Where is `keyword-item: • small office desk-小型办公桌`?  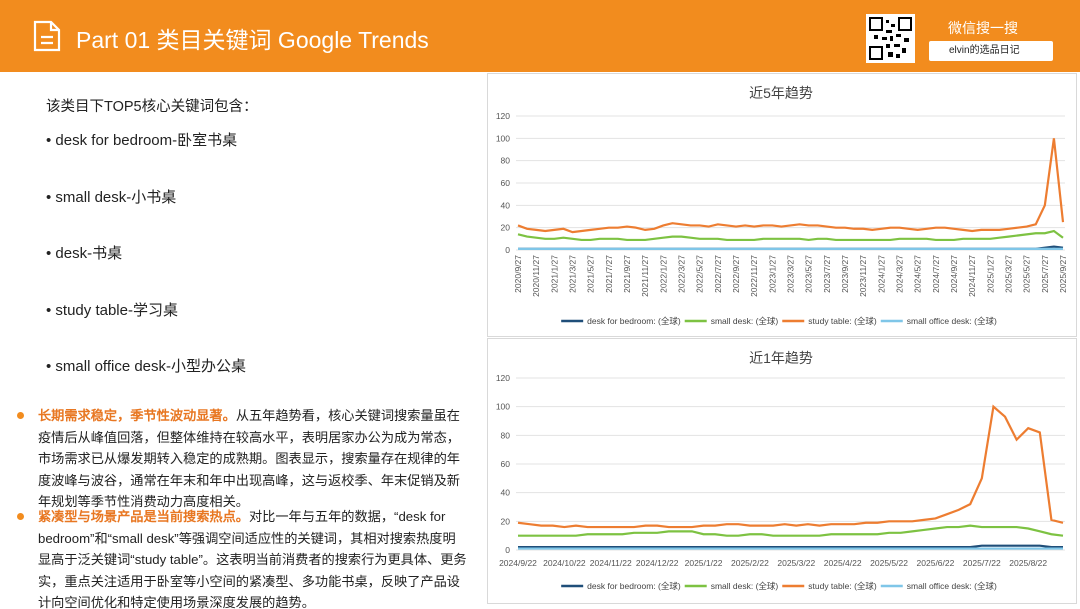
keyword-item: • small office desk-小型办公桌 is located at coordinates (146, 366).